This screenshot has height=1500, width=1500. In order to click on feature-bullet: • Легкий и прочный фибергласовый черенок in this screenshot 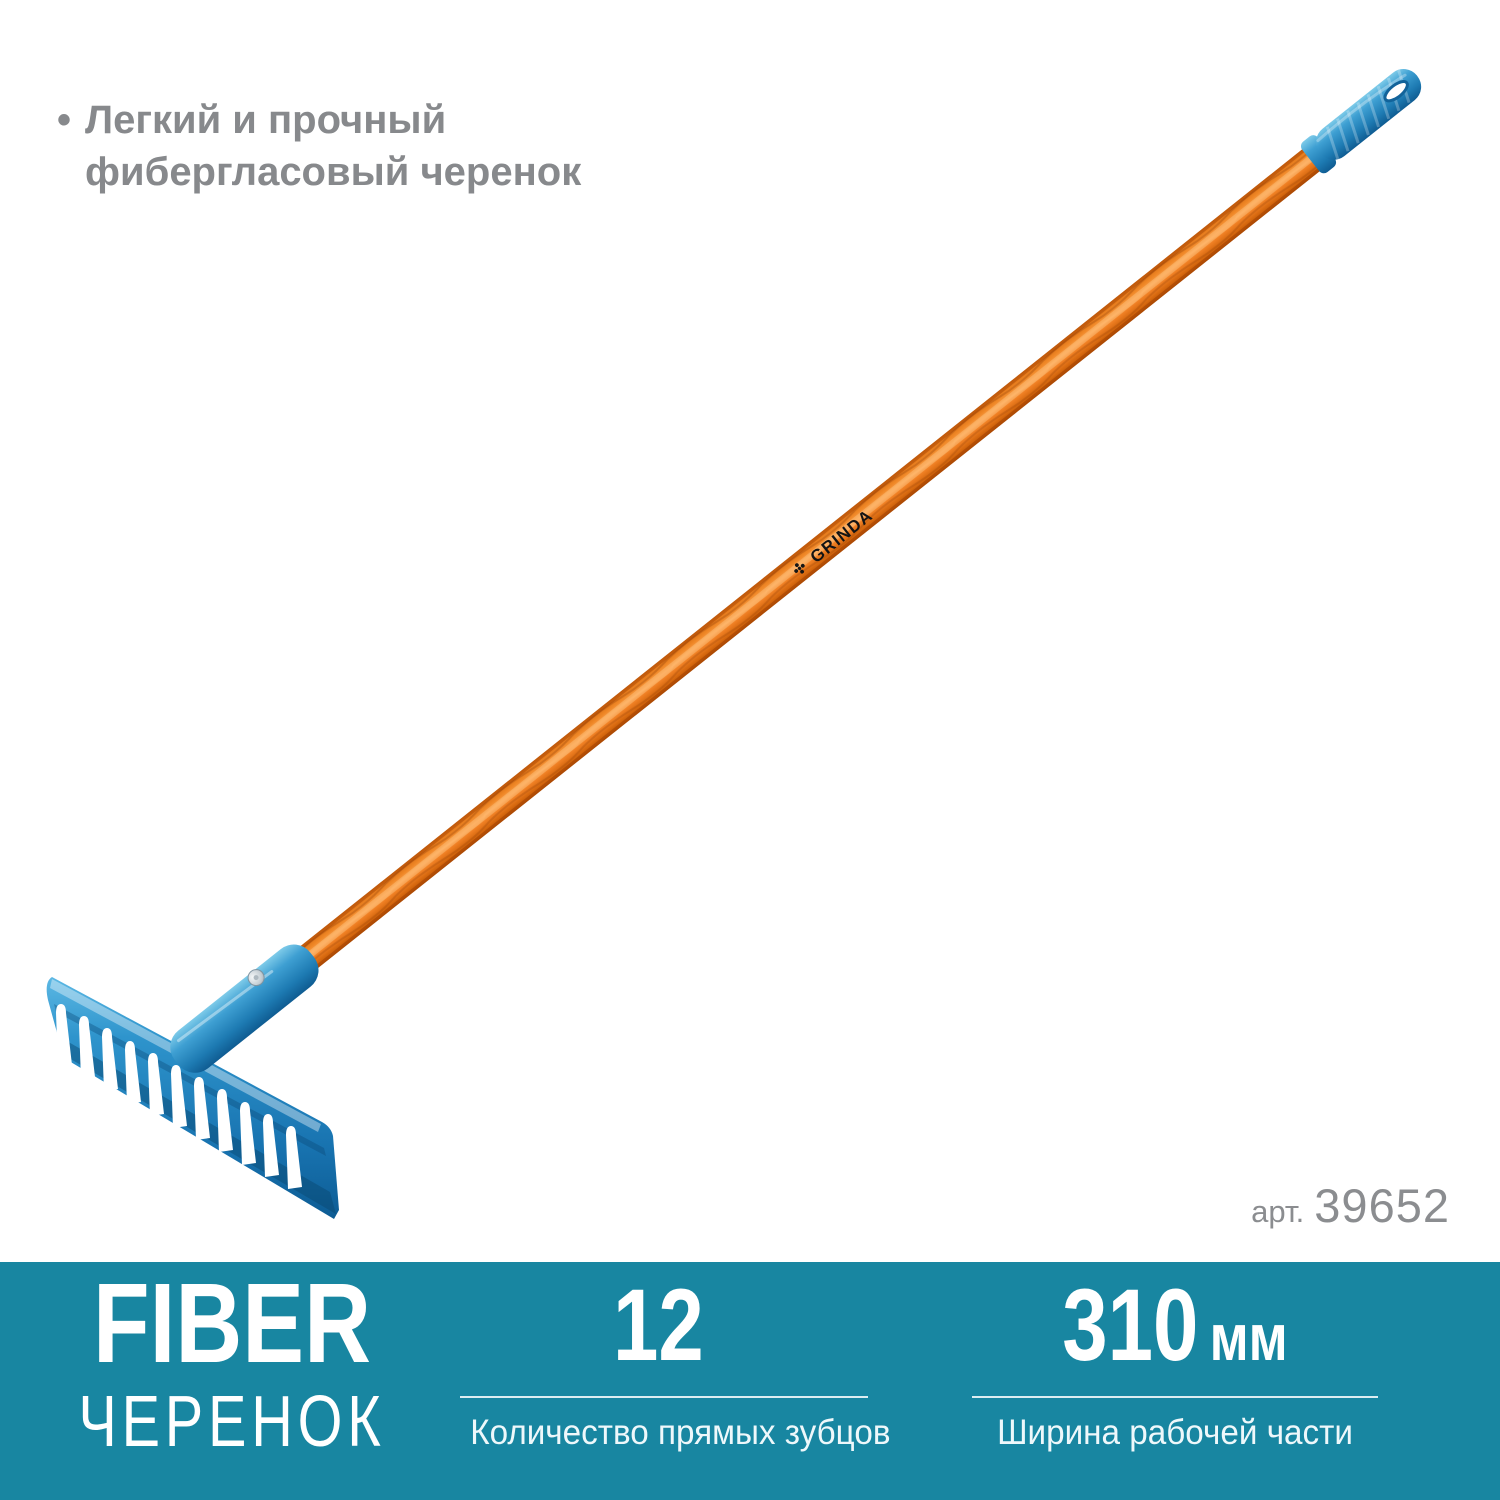, I will do `click(319, 146)`.